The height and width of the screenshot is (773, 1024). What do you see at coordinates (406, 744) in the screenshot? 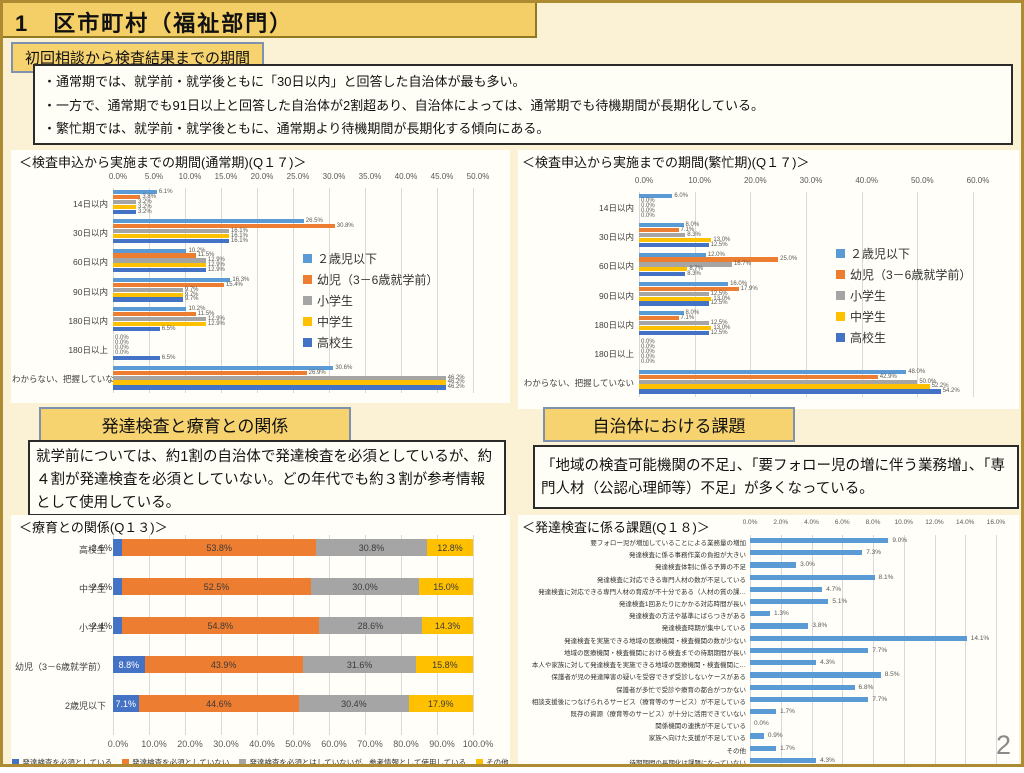
I see `axis-tick-label: 80.0%` at bounding box center [406, 744].